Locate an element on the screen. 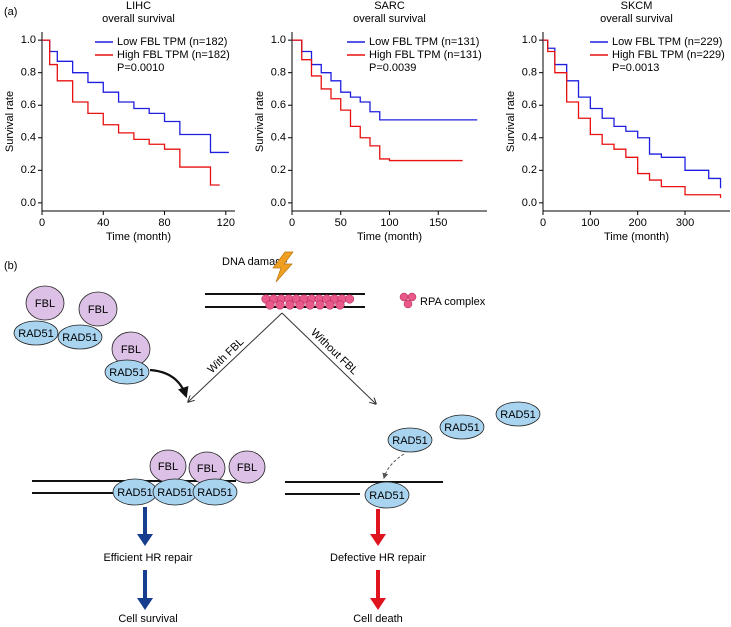 The height and width of the screenshot is (627, 731). x-tick-label: 150 is located at coordinates (438, 223).